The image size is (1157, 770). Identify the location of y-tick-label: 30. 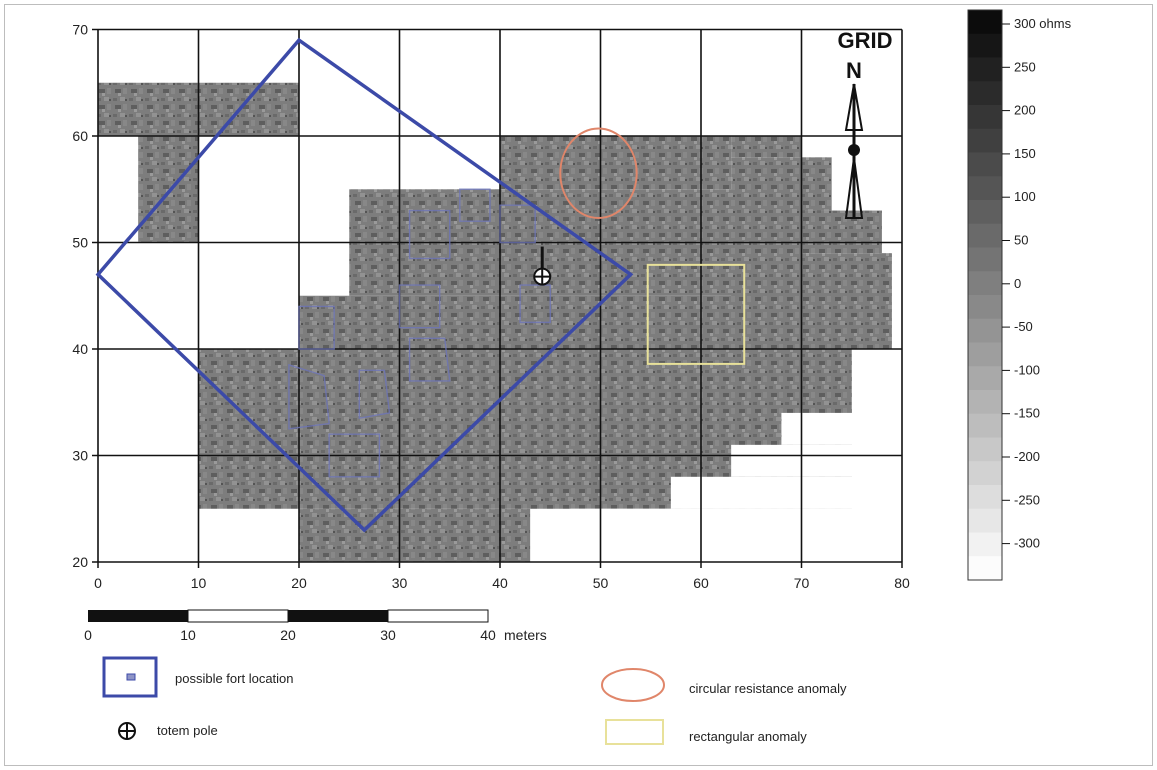
(80, 456).